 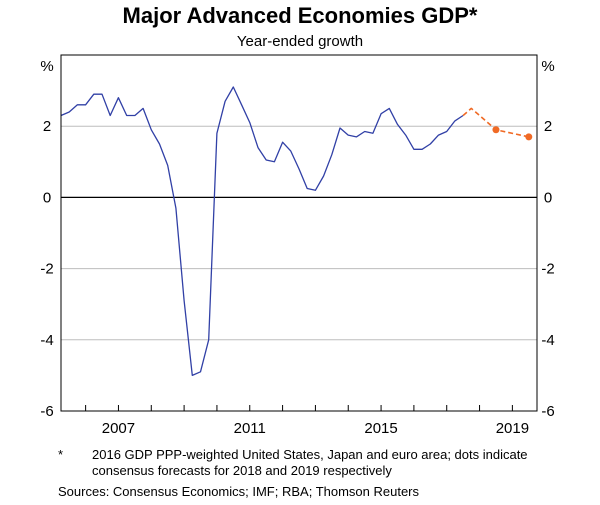 I want to click on x-tick-labels: 2007 2011 2015 2019, so click(x=315, y=428).